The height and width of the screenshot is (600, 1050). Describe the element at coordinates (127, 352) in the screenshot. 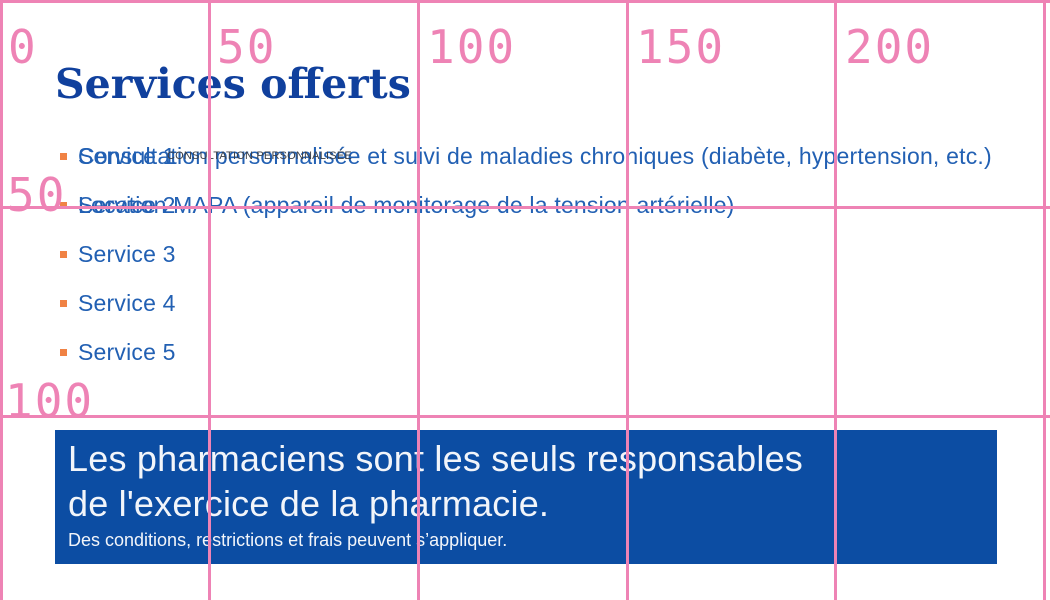

I see `service-placeholder-text: Service 5` at that location.